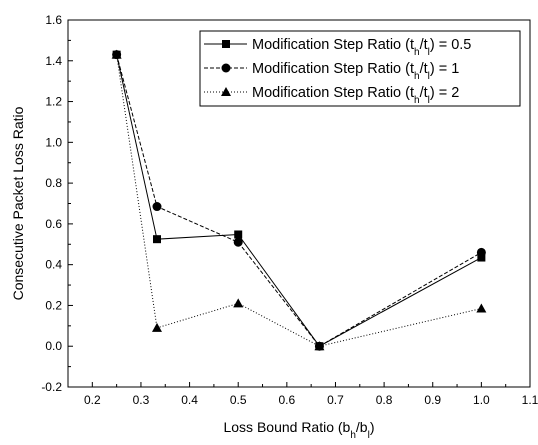 Image resolution: width=538 pixels, height=445 pixels. Describe the element at coordinates (286, 400) in the screenshot. I see `x-tick-label: 0.6` at that location.